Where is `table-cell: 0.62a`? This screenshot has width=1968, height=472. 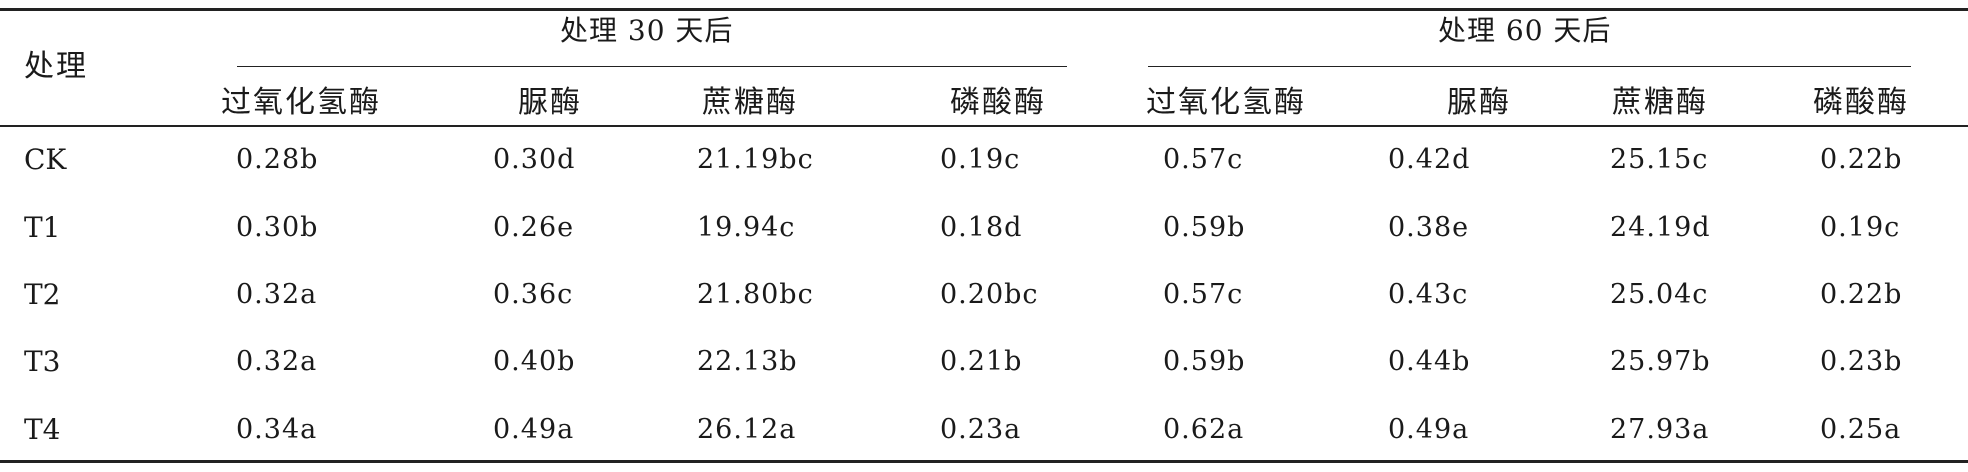
table-cell: 0.62a is located at coordinates (1204, 429).